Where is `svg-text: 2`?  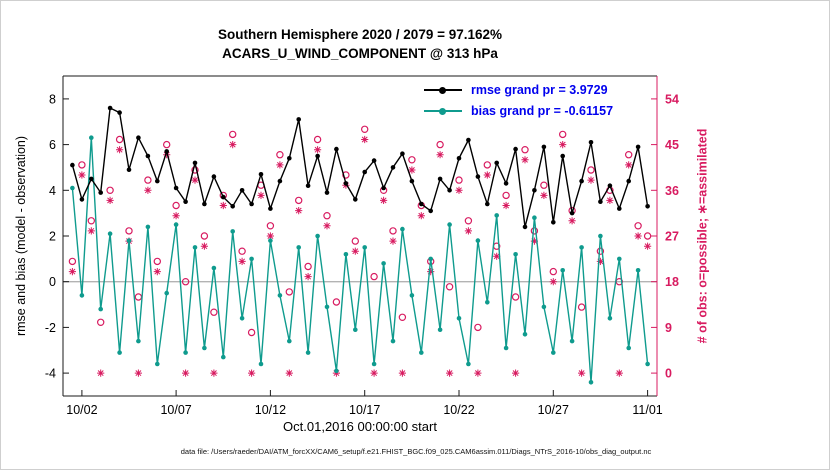
svg-text: 2 is located at coordinates (52, 237).